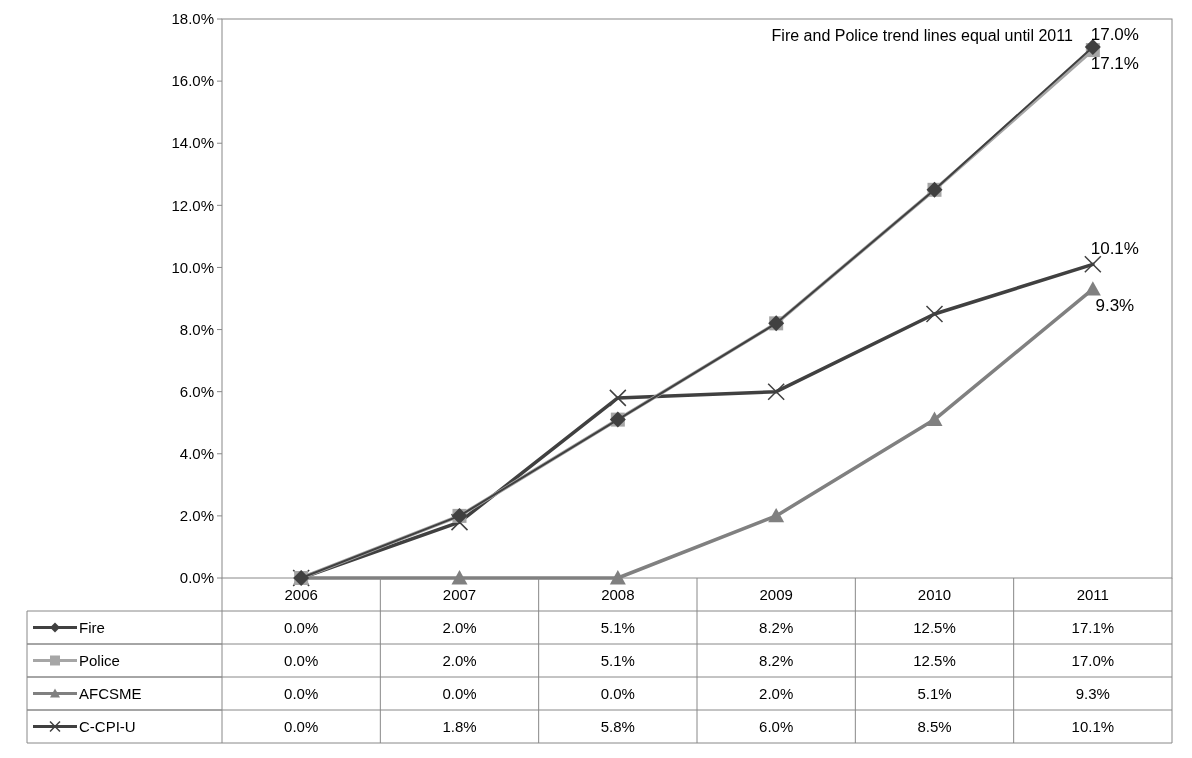 The height and width of the screenshot is (758, 1192). Describe the element at coordinates (196, 329) in the screenshot. I see `y-tick-label: 8.0%` at that location.